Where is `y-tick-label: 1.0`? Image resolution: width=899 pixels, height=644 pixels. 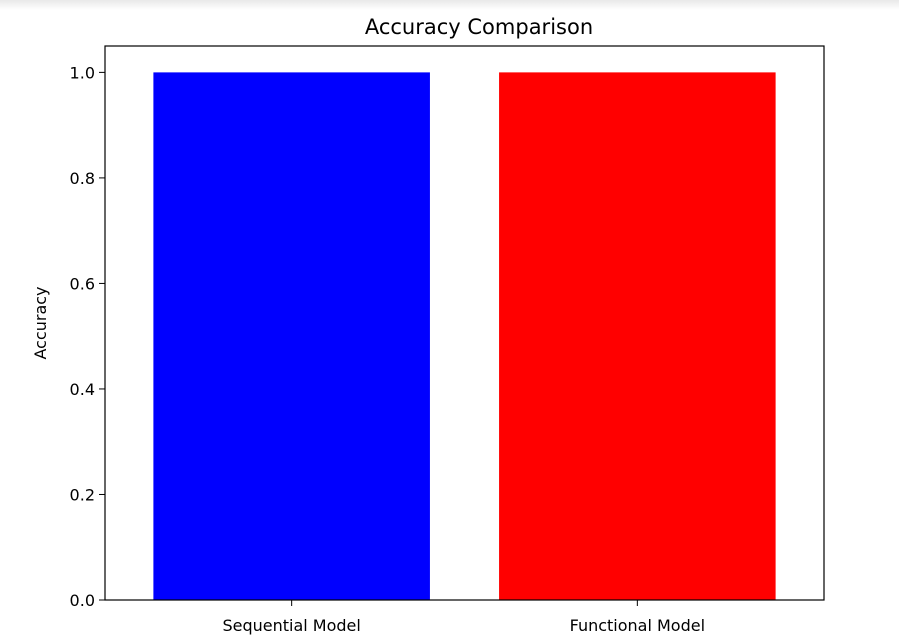 y-tick-label: 1.0 is located at coordinates (82, 72).